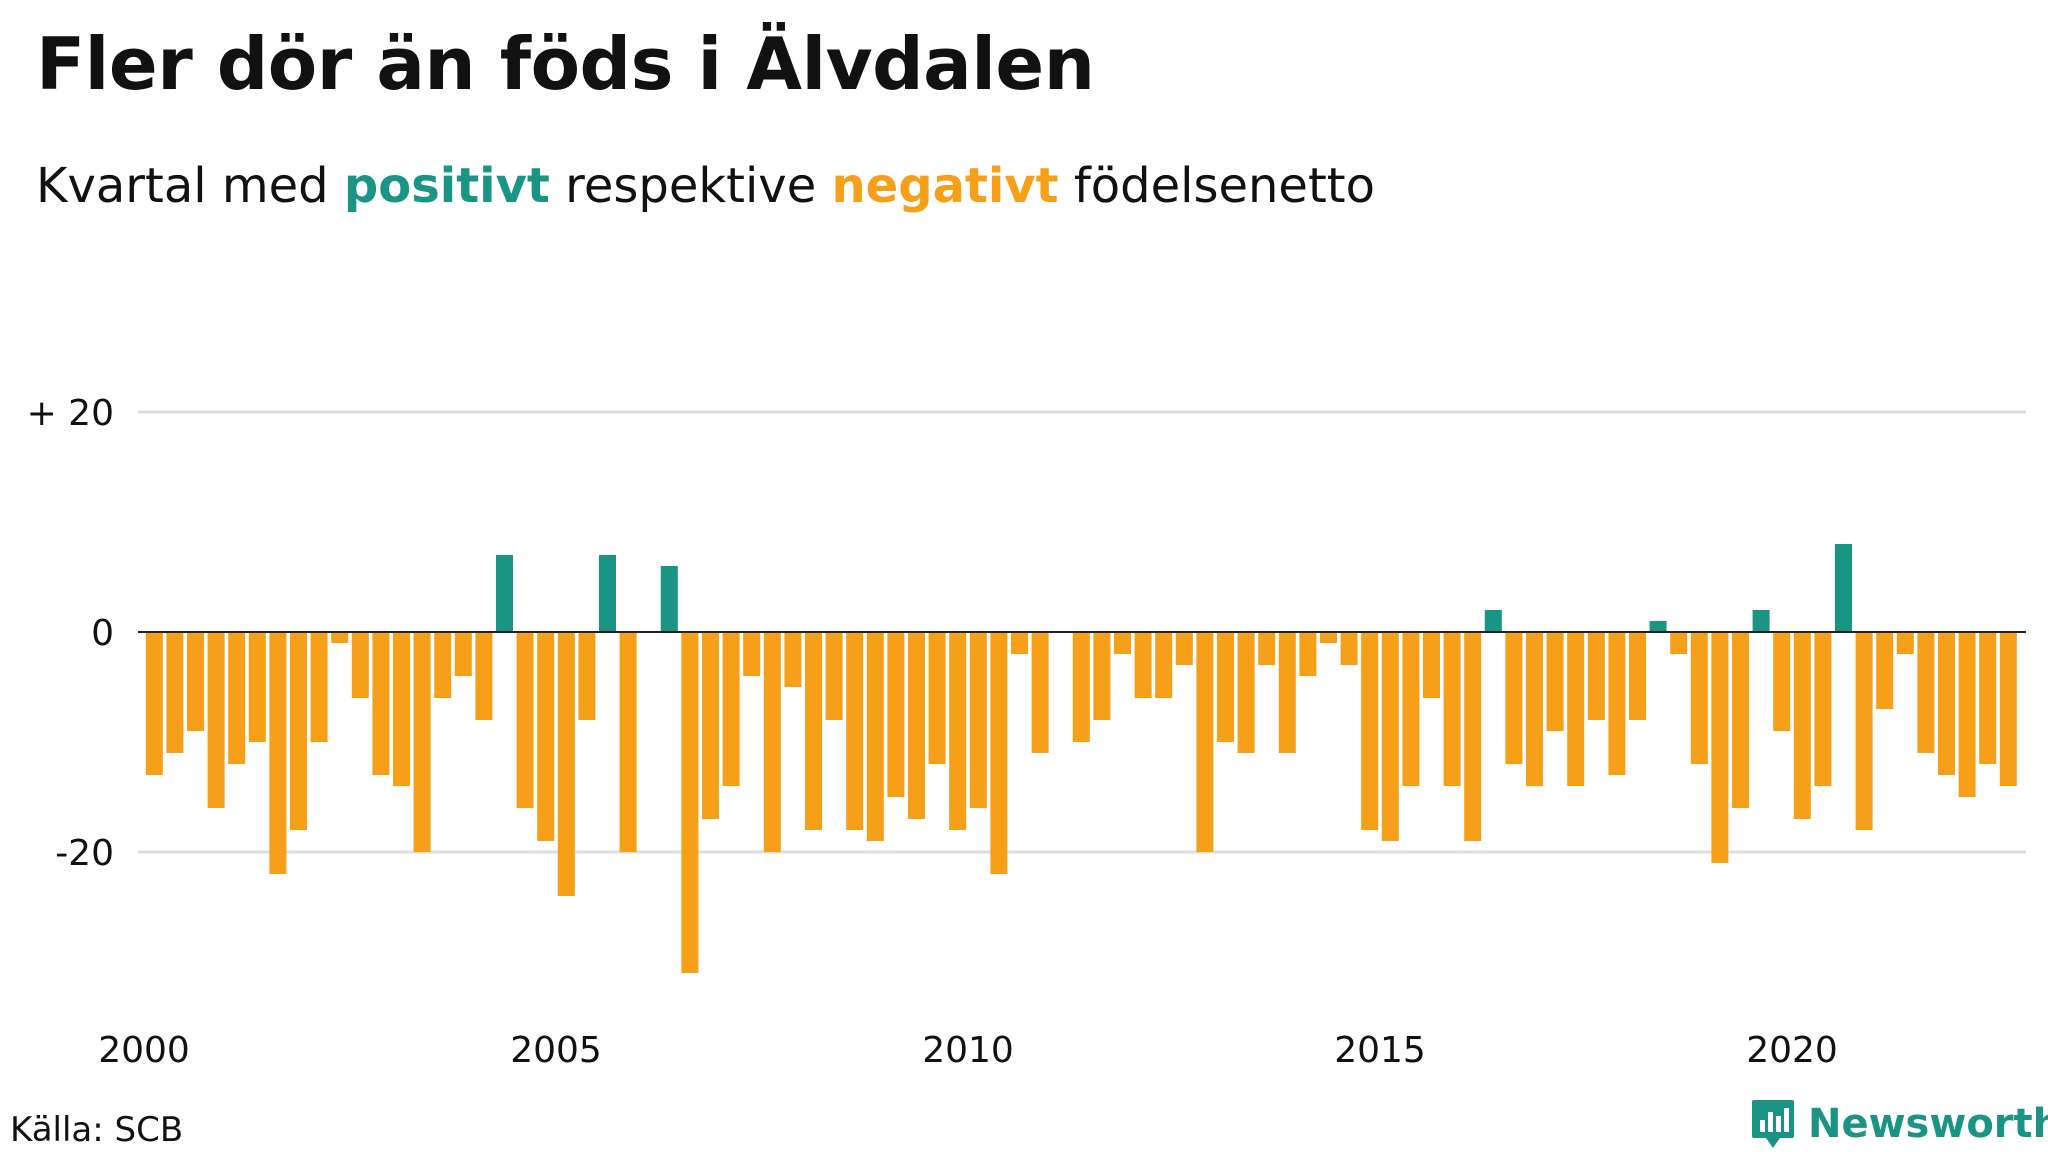 This screenshot has width=2048, height=1152. I want to click on brand-logo: Newsworthy, so click(1899, 1124).